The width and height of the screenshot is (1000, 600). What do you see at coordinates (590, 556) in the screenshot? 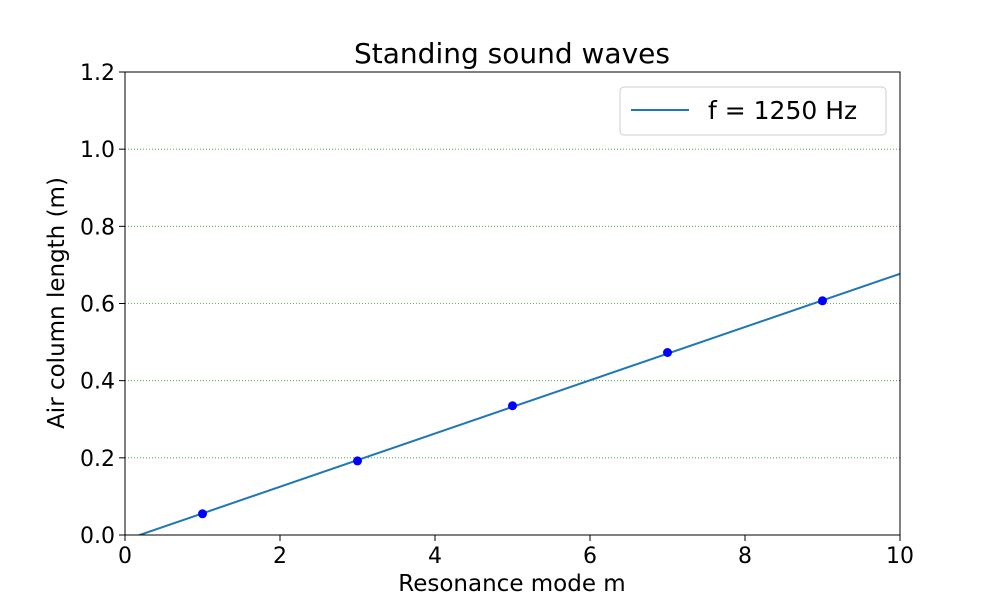
I see `x-tick-label: 6` at bounding box center [590, 556].